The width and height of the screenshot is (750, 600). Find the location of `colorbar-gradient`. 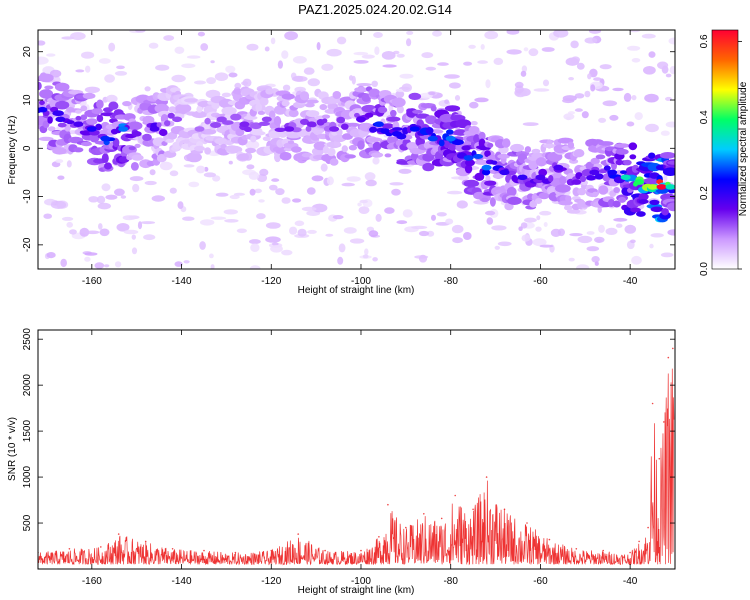

colorbar-gradient is located at coordinates (725, 149).